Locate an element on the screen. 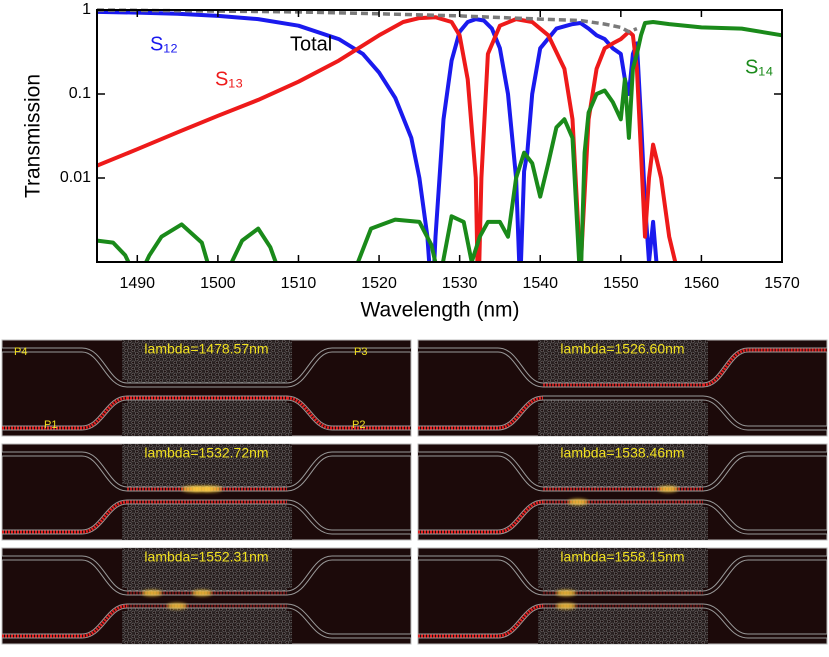  y-tick-label: 0.1 is located at coordinates (80, 93).